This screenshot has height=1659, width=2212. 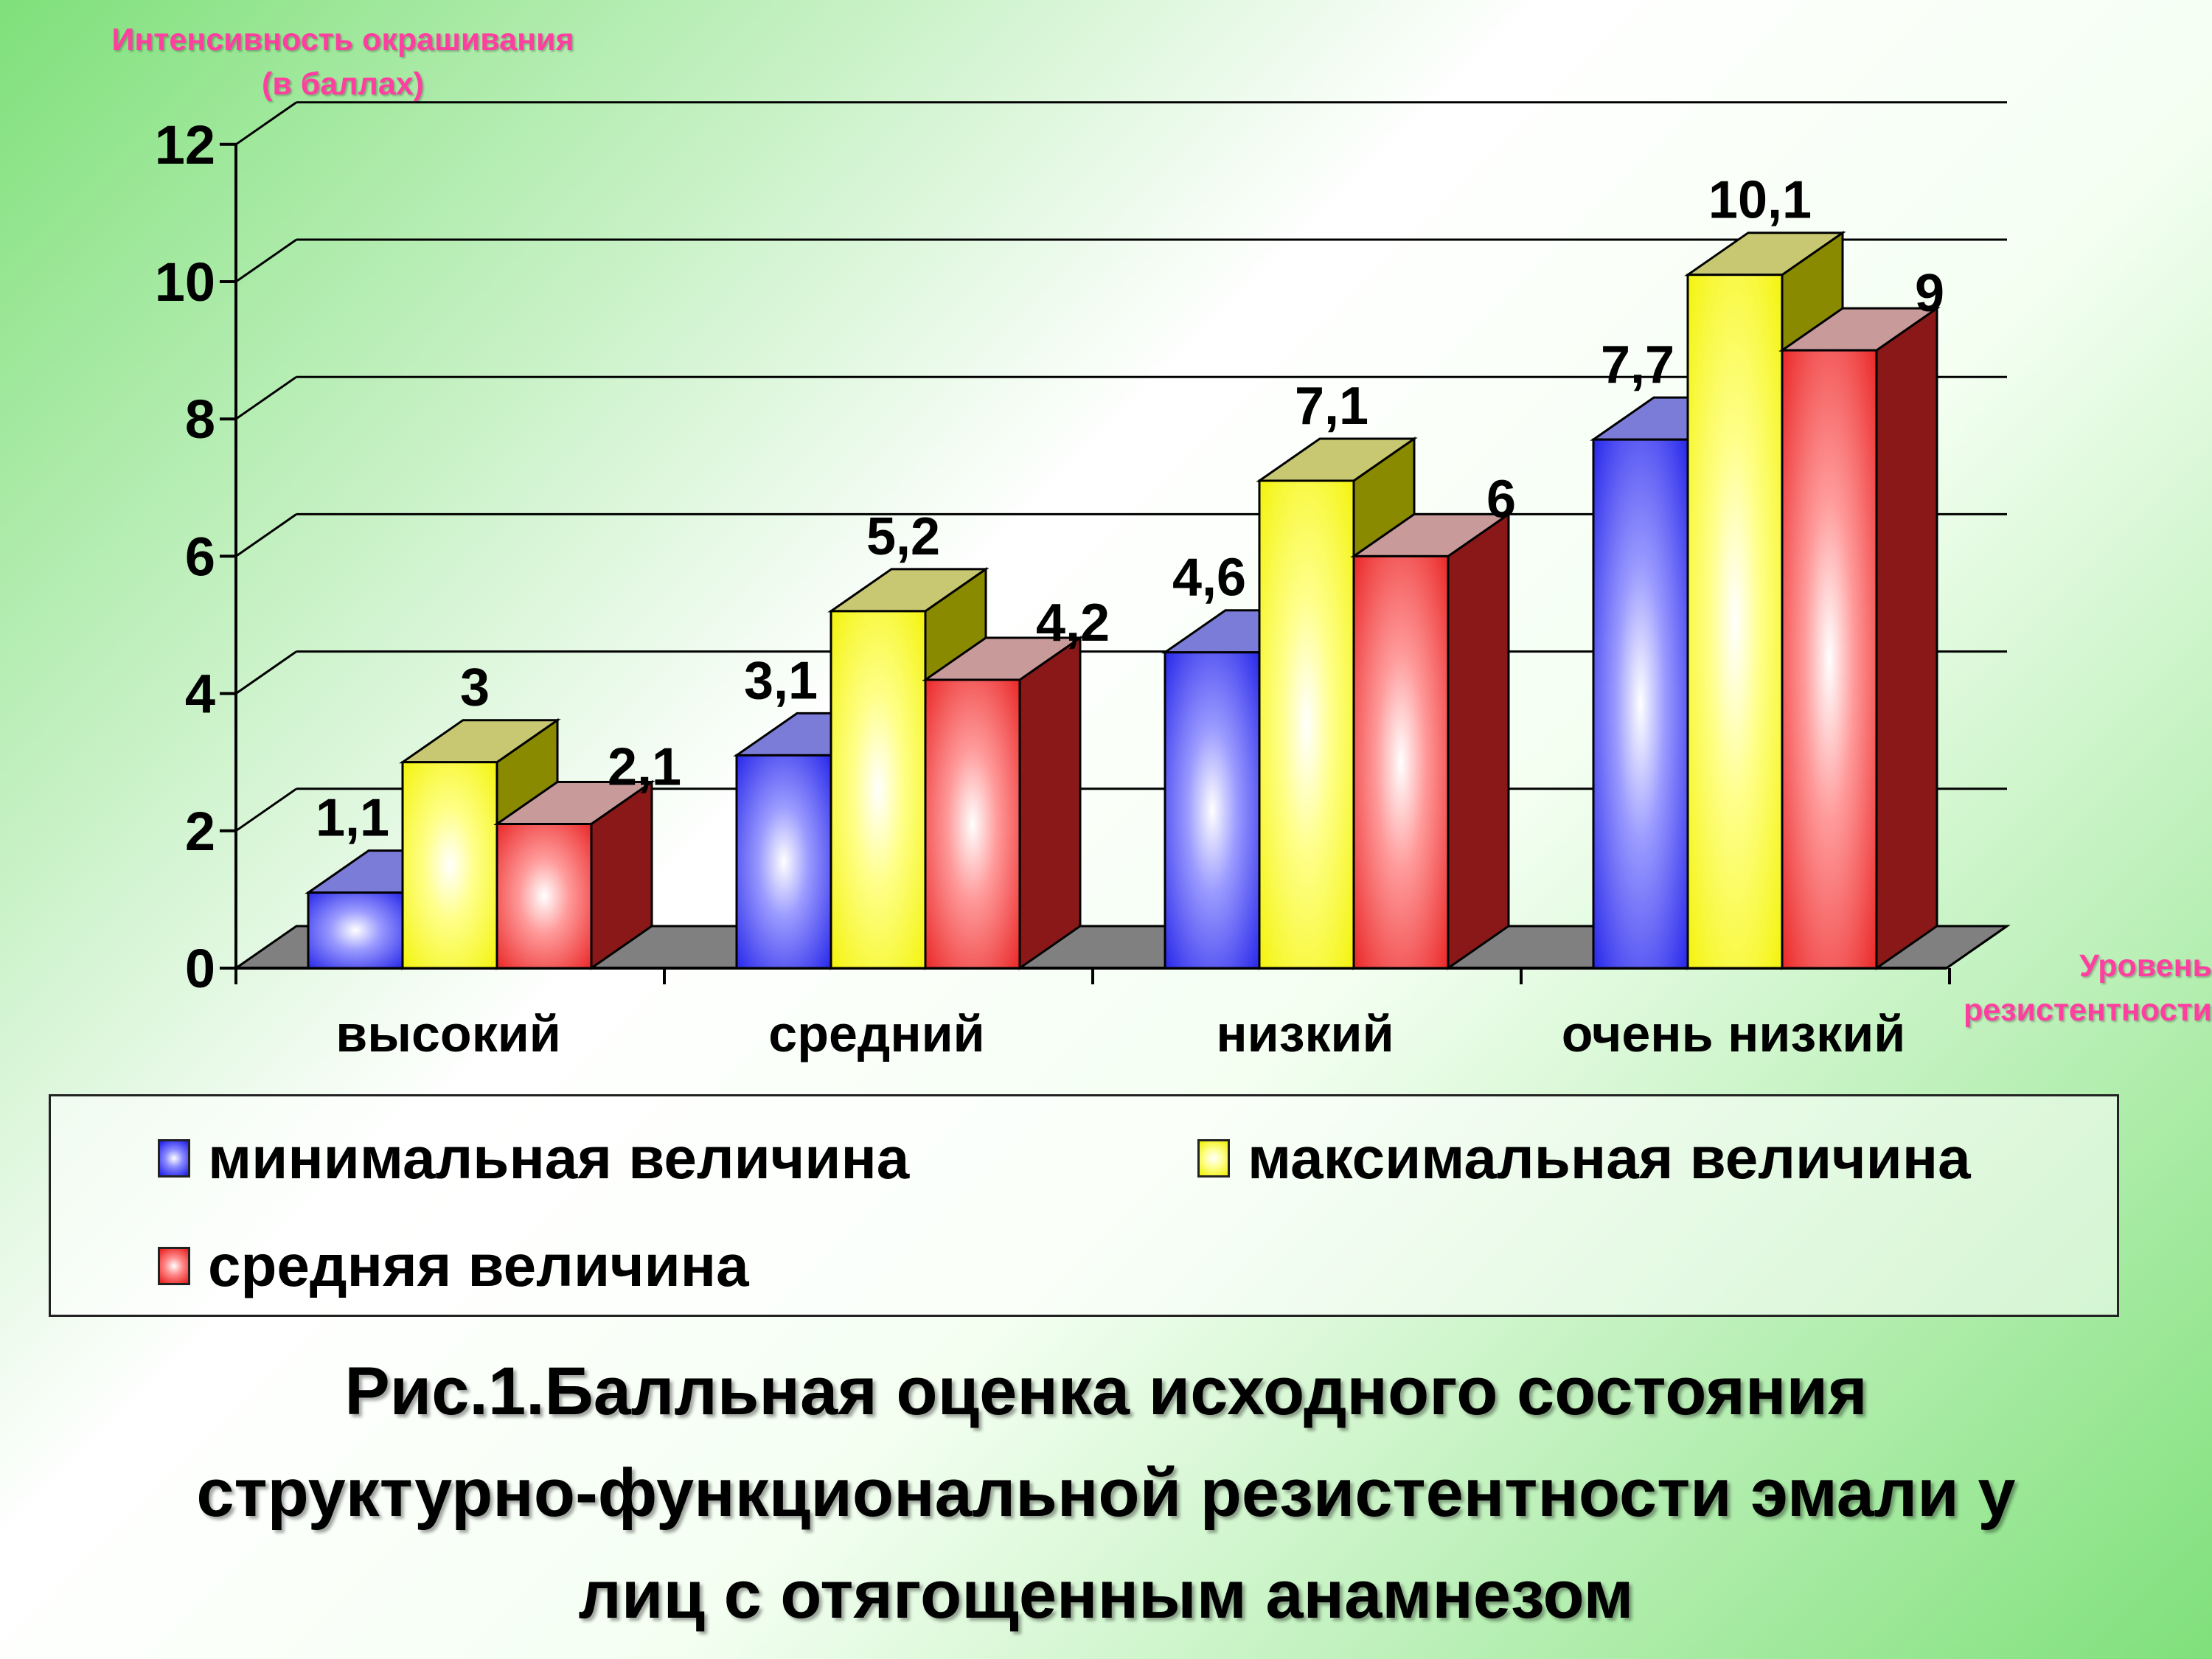 What do you see at coordinates (200, 556) in the screenshot?
I see `y-tick-label: 6` at bounding box center [200, 556].